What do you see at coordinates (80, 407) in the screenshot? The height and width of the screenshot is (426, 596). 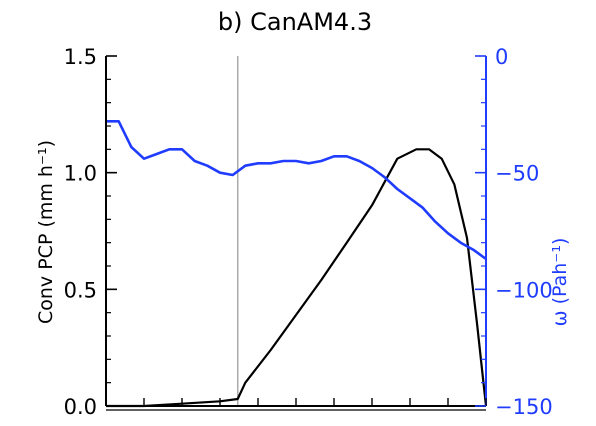 I see `left-tick-label: 0.0` at bounding box center [80, 407].